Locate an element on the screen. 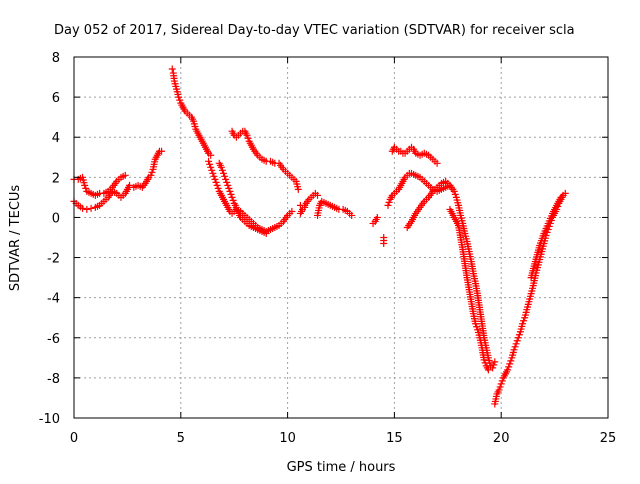 The width and height of the screenshot is (640, 484). y-tick-label: 6 is located at coordinates (56, 98).